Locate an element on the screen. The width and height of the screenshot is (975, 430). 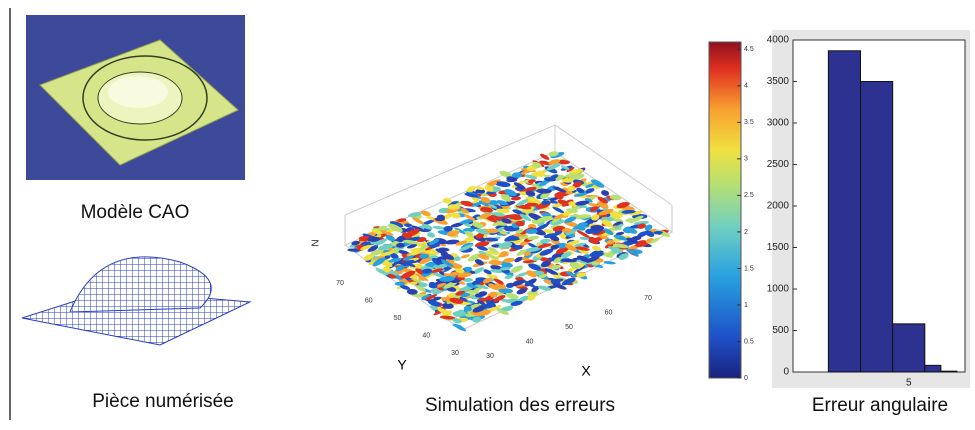
x-tick-label: 60 is located at coordinates (609, 312).